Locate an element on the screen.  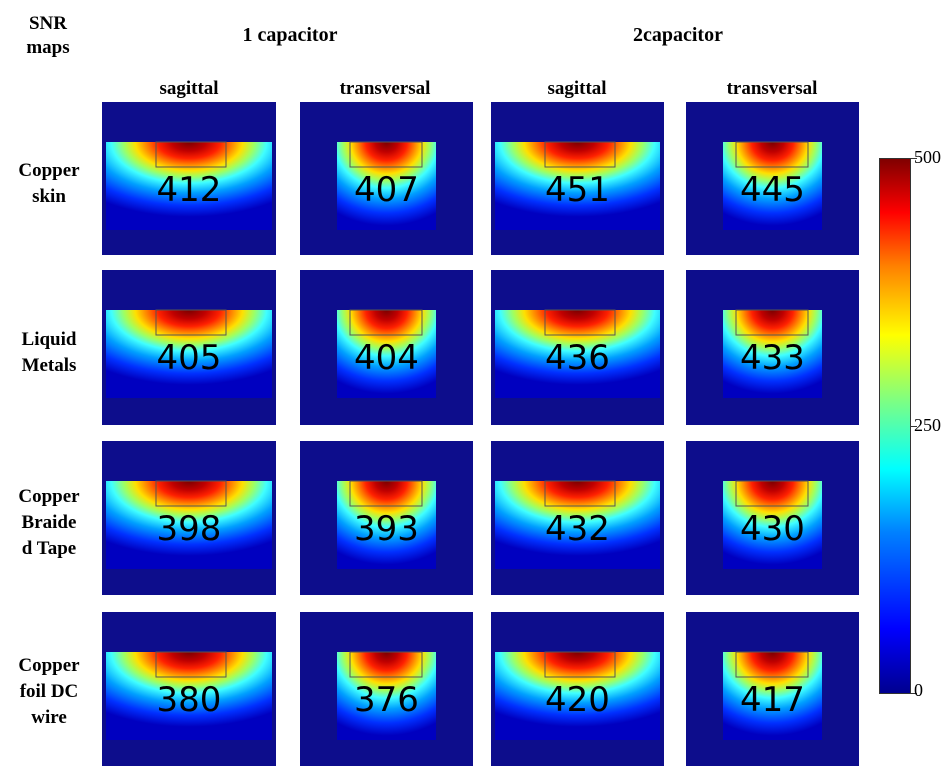
snr-value-label: 412 is located at coordinates (189, 190).